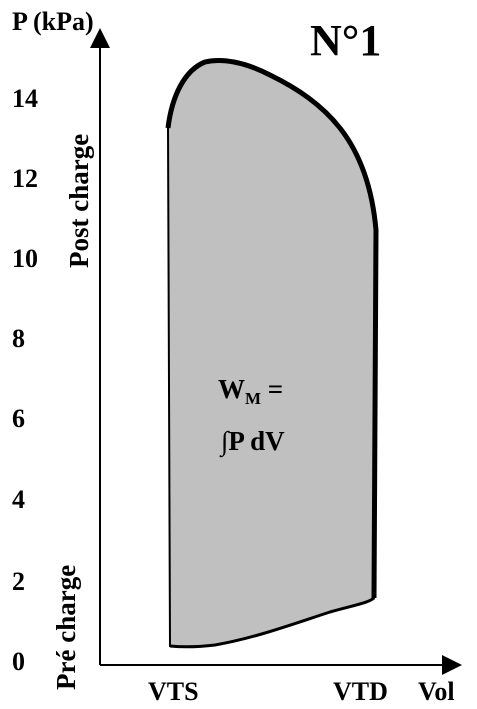  What do you see at coordinates (272, 389) in the screenshot?
I see `work-equals: =` at bounding box center [272, 389].